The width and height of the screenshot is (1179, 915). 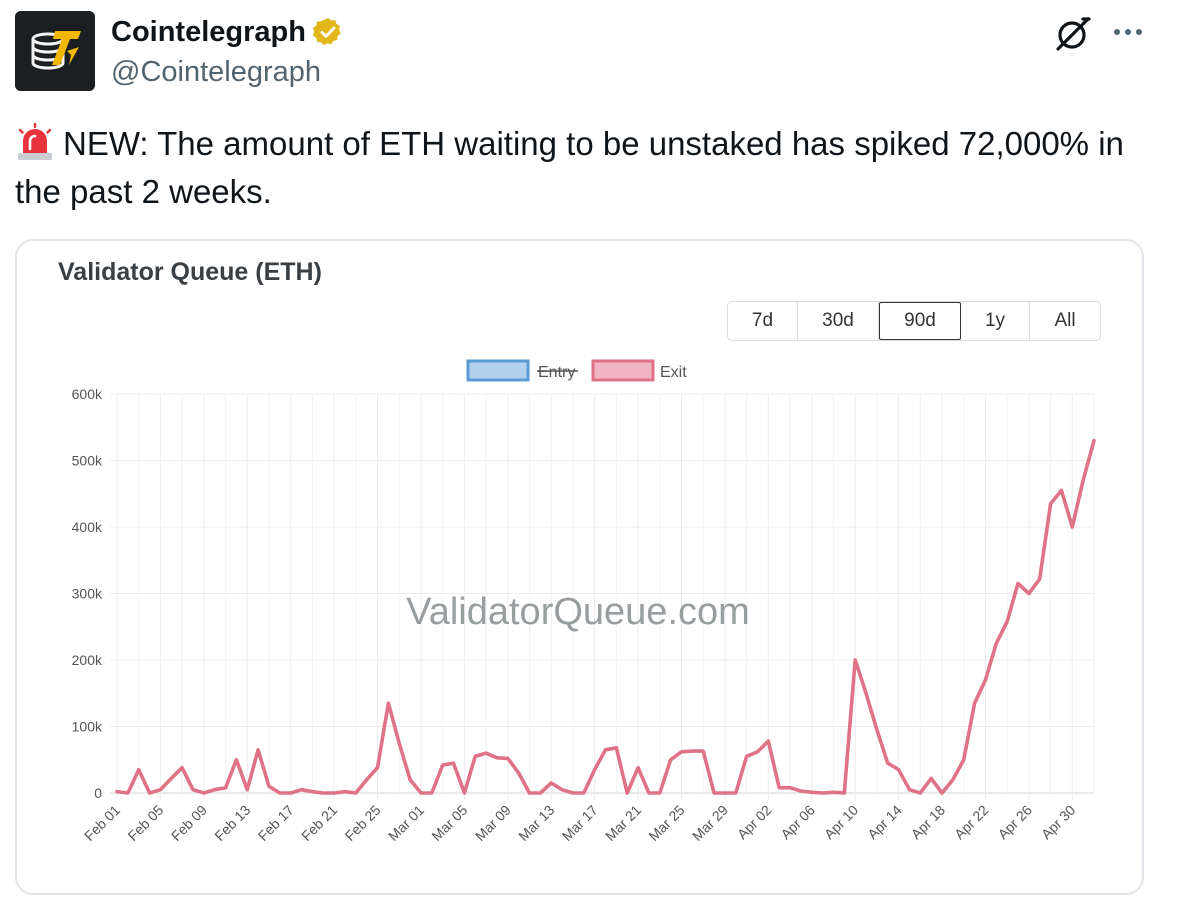 What do you see at coordinates (35, 141) in the screenshot?
I see `police-siren-icon` at bounding box center [35, 141].